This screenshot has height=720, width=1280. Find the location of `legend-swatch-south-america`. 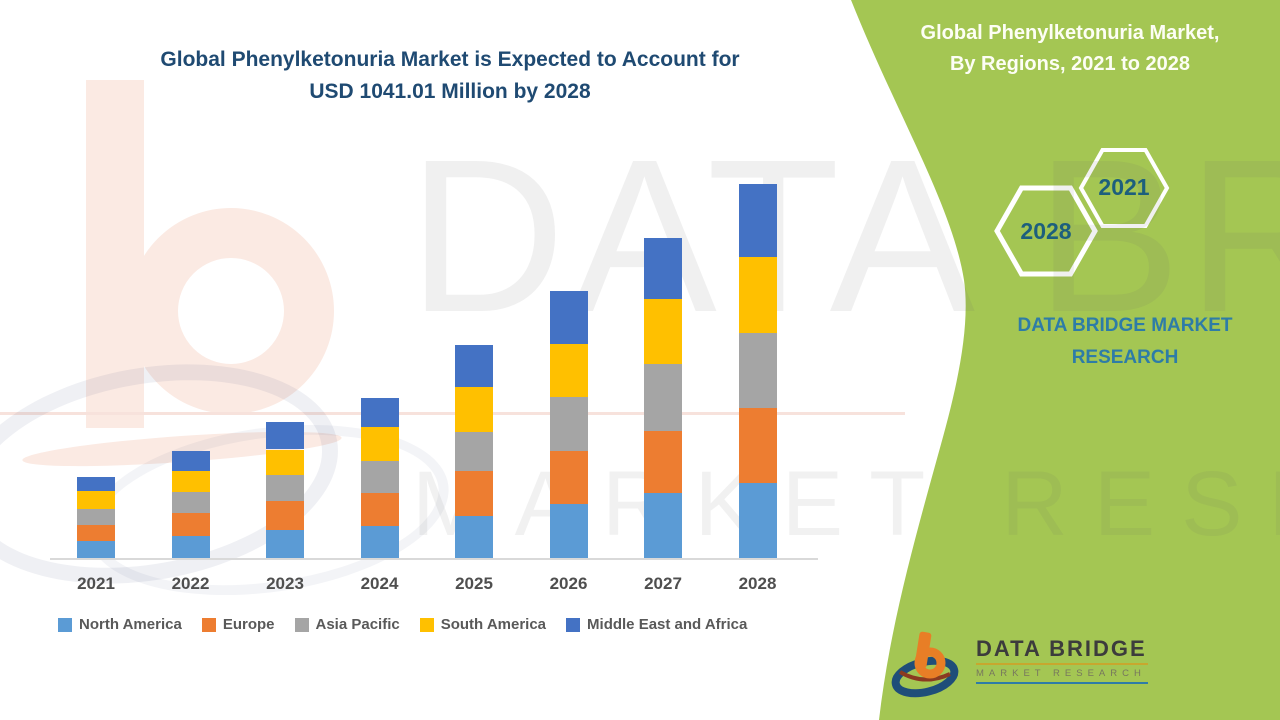

legend-swatch-south-america is located at coordinates (426, 624).